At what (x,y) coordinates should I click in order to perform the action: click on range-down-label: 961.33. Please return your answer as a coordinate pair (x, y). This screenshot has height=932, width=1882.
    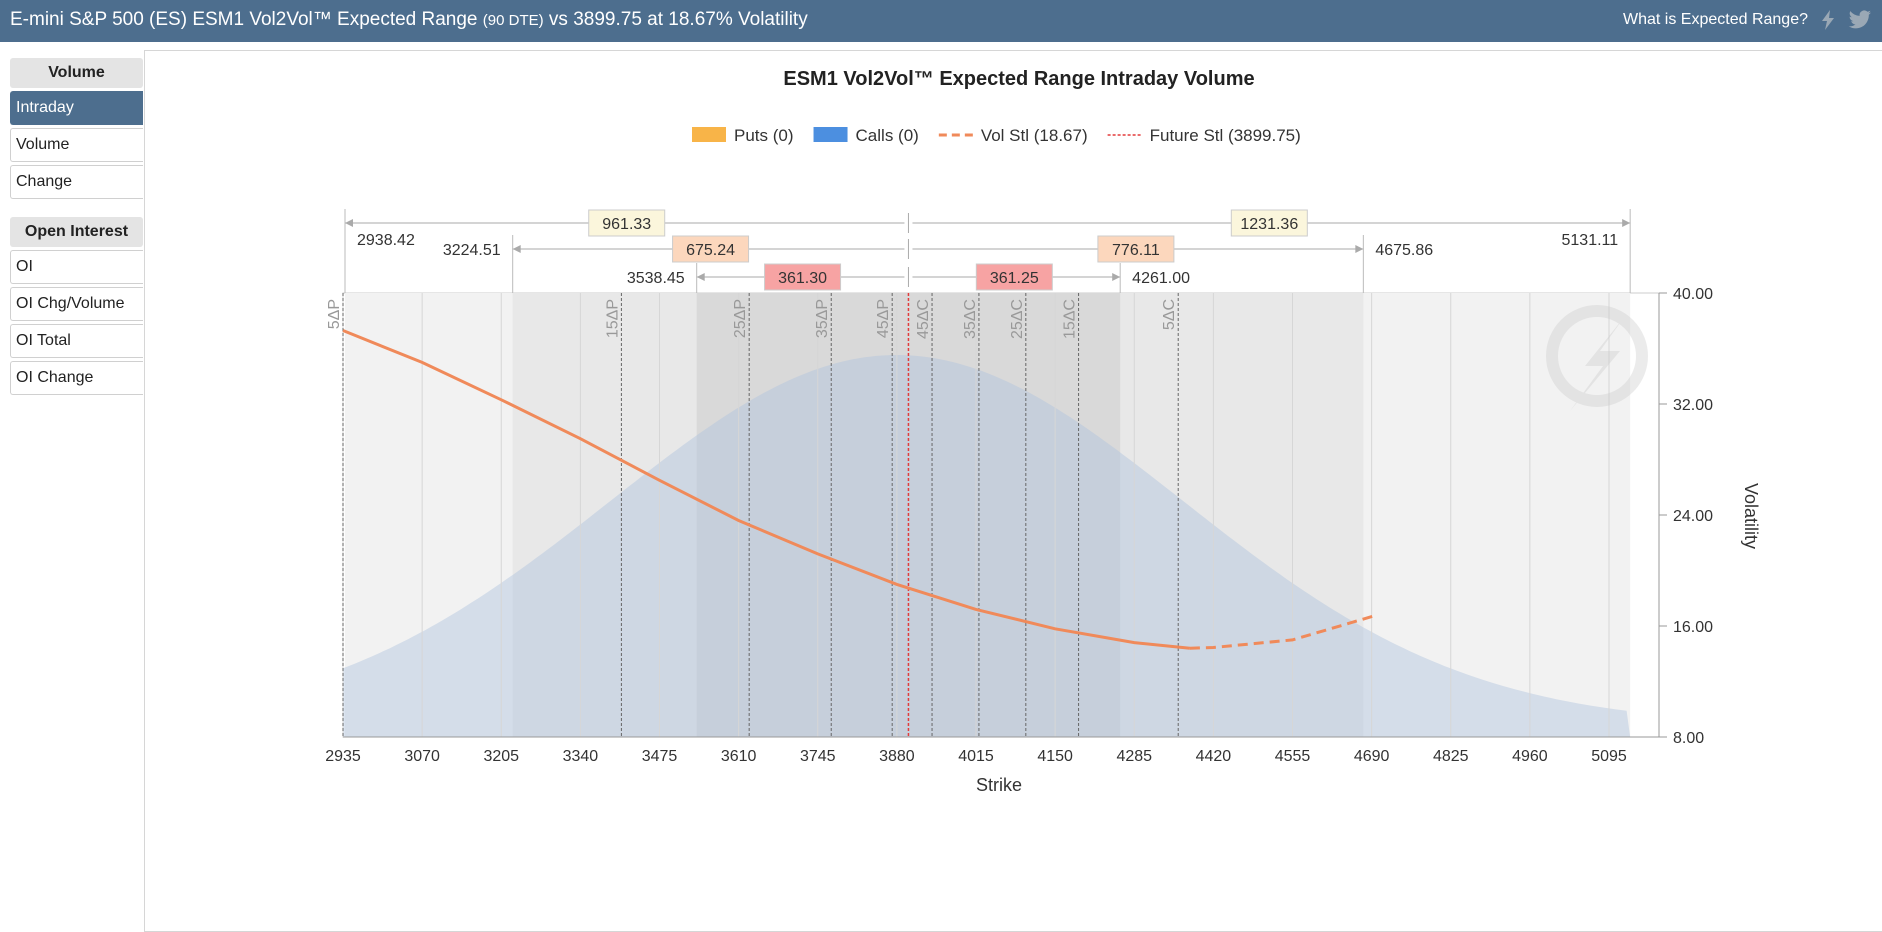
    Looking at the image, I should click on (626, 224).